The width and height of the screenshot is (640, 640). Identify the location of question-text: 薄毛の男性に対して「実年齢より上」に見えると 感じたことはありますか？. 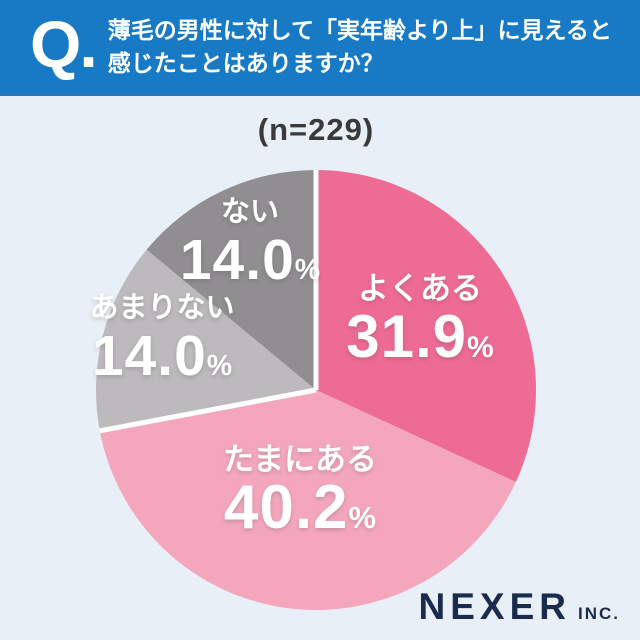
(360, 47).